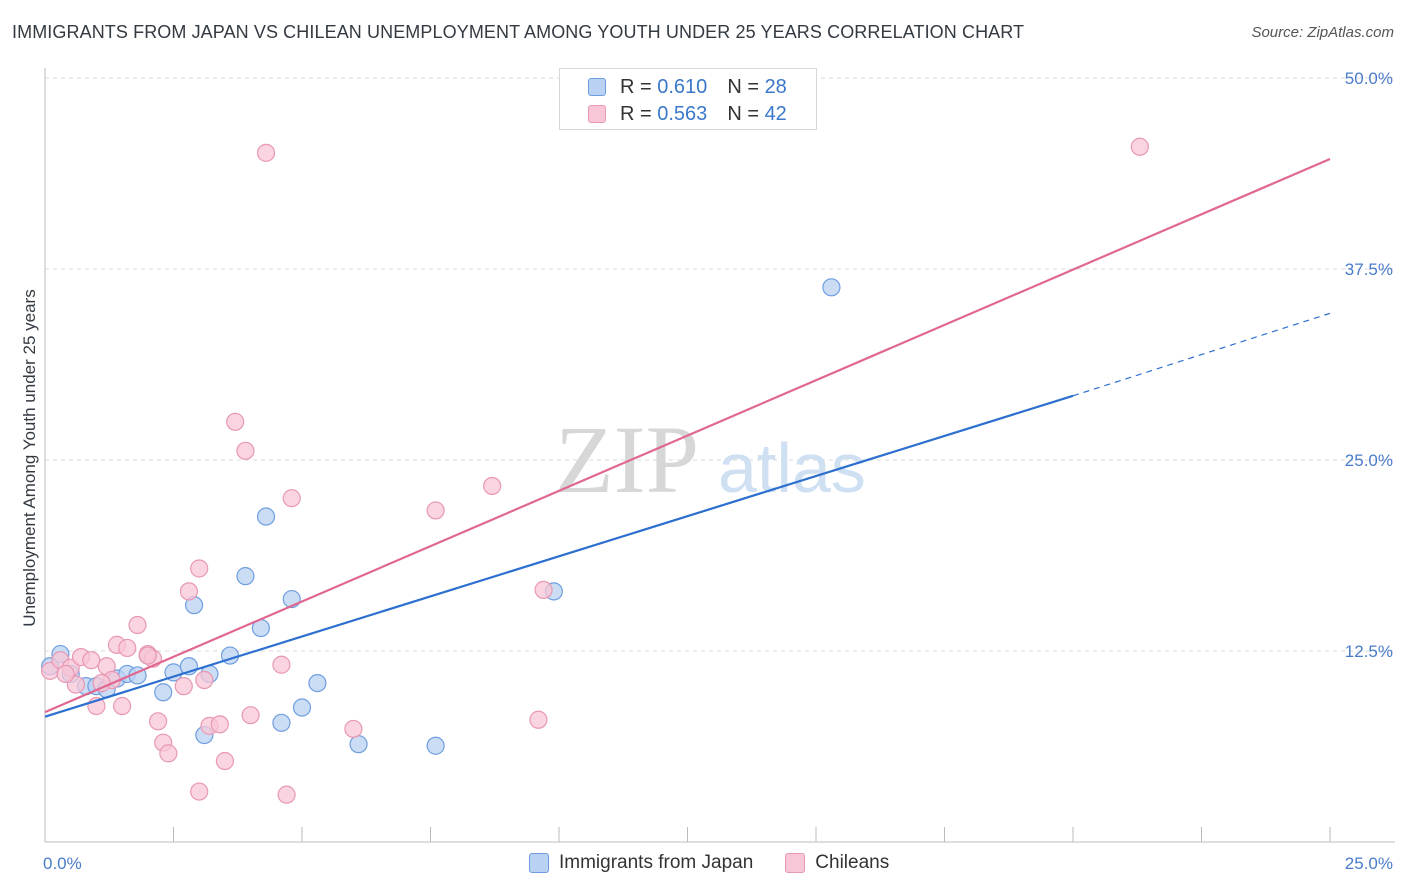  Describe the element at coordinates (1369, 863) in the screenshot. I see `x-tick-label: 25.0%` at that location.